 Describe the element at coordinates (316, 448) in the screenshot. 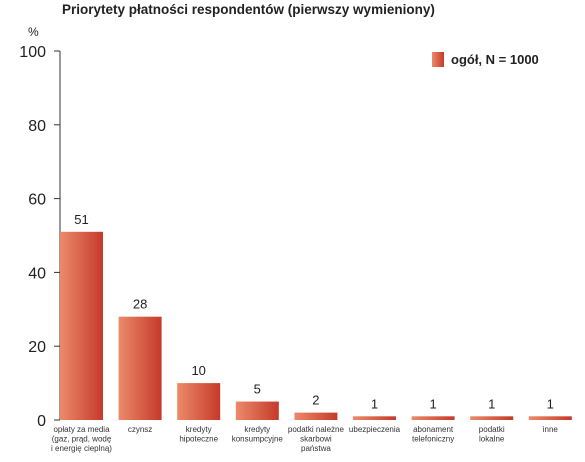

I see `x-tick-label-line: państwa` at that location.